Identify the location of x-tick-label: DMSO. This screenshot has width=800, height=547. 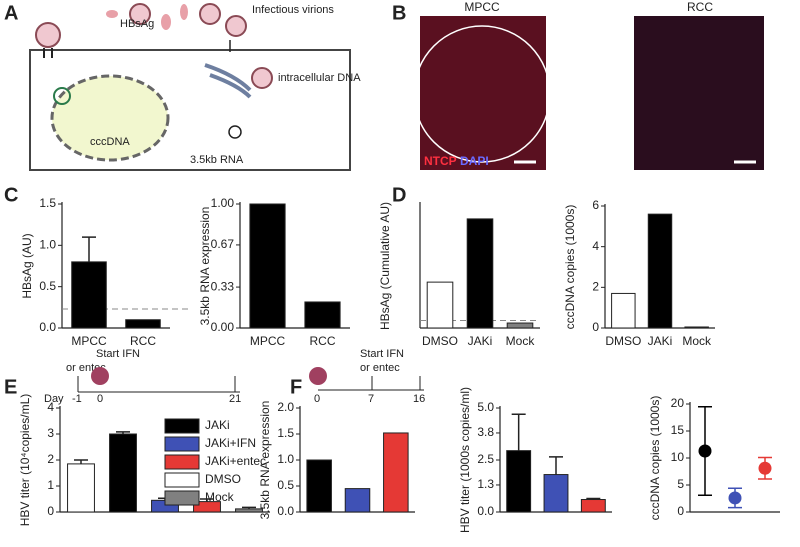
(623, 341).